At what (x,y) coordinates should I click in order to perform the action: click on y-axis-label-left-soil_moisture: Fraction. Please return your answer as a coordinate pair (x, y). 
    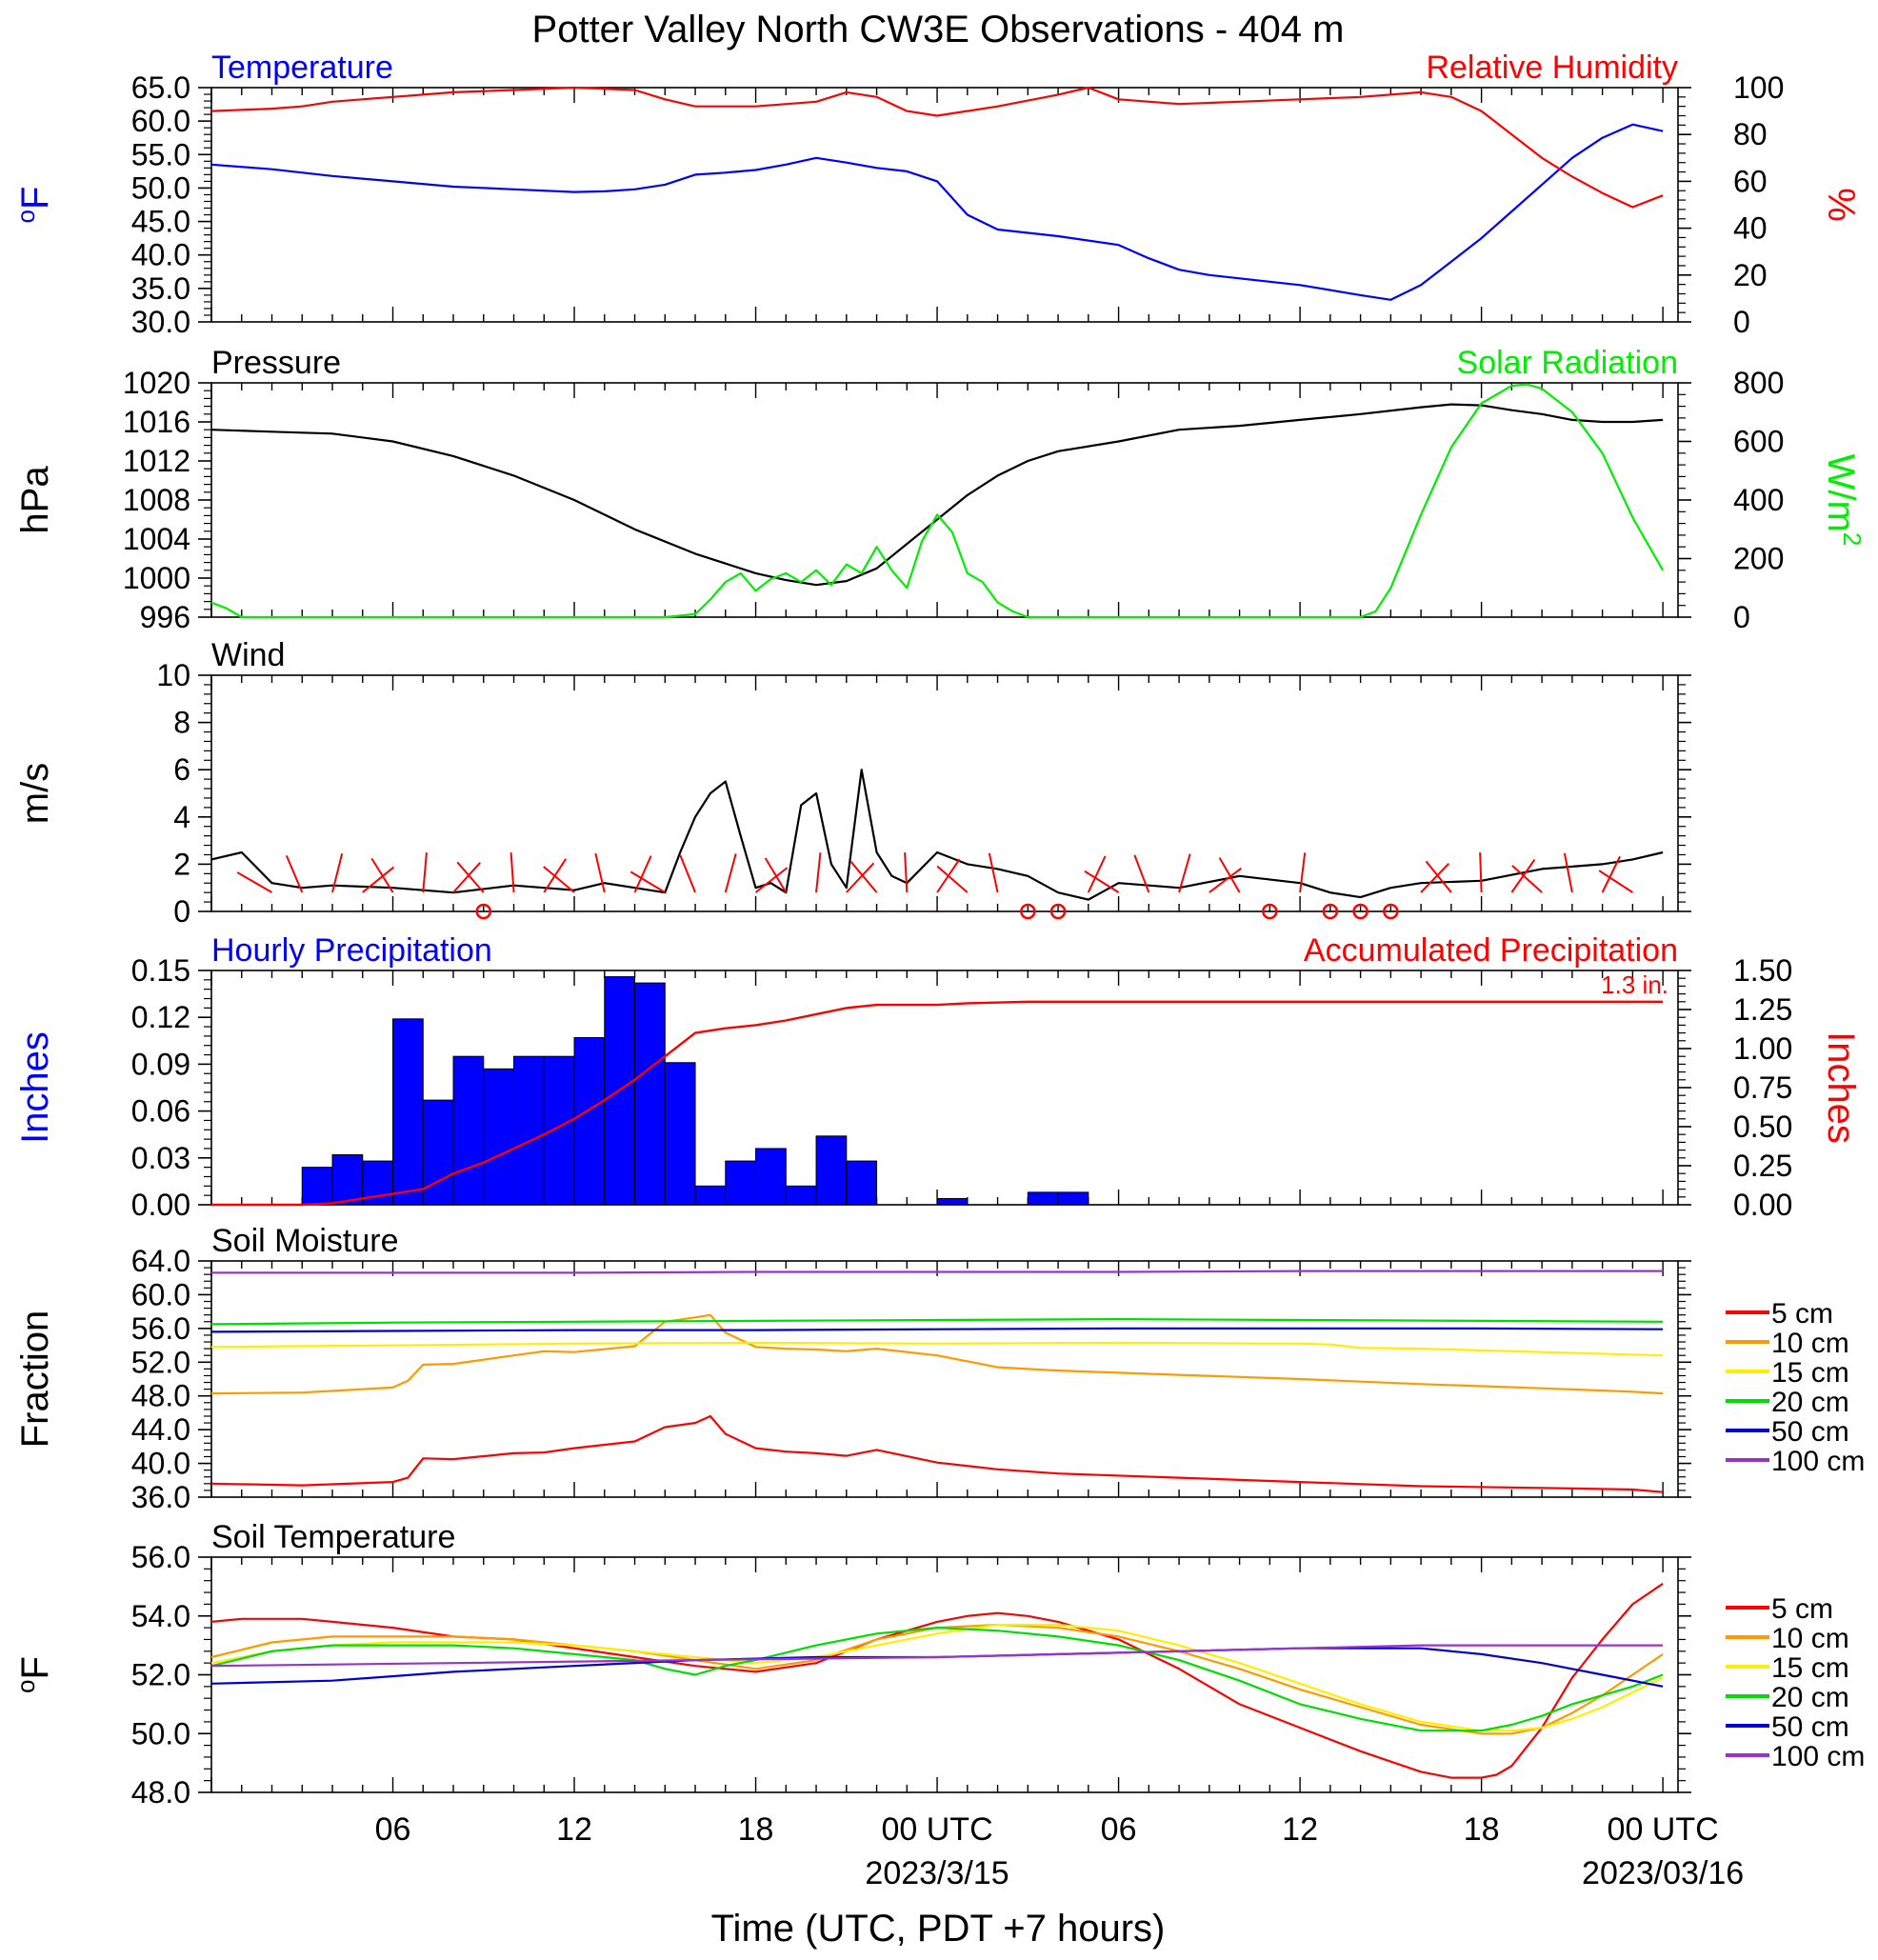
    Looking at the image, I should click on (35, 1379).